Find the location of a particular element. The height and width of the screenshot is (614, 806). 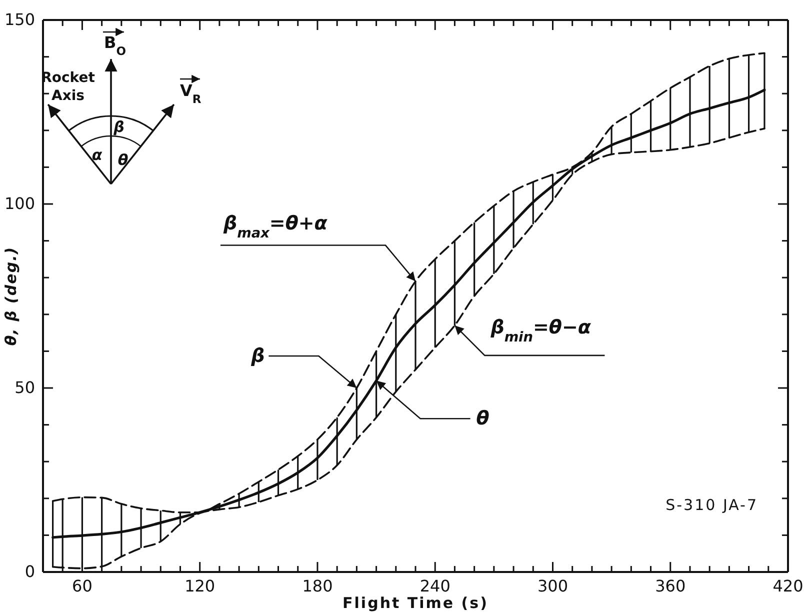

annotation: S-310 JA-7 is located at coordinates (712, 505).